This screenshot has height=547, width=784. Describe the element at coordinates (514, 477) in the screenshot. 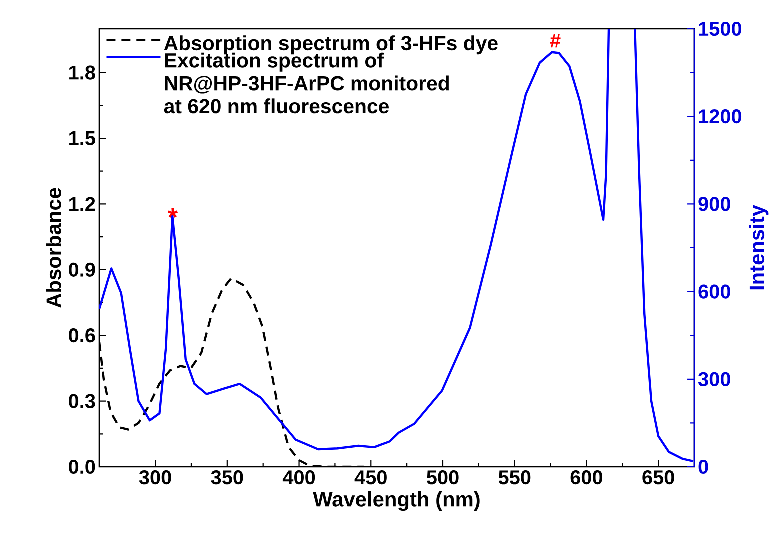

I see `x-tick-label: 550` at that location.